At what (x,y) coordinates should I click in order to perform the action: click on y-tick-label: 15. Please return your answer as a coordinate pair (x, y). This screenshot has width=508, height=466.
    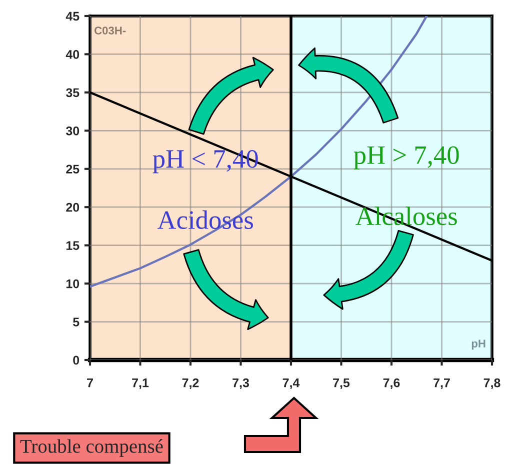
    Looking at the image, I should click on (73, 245).